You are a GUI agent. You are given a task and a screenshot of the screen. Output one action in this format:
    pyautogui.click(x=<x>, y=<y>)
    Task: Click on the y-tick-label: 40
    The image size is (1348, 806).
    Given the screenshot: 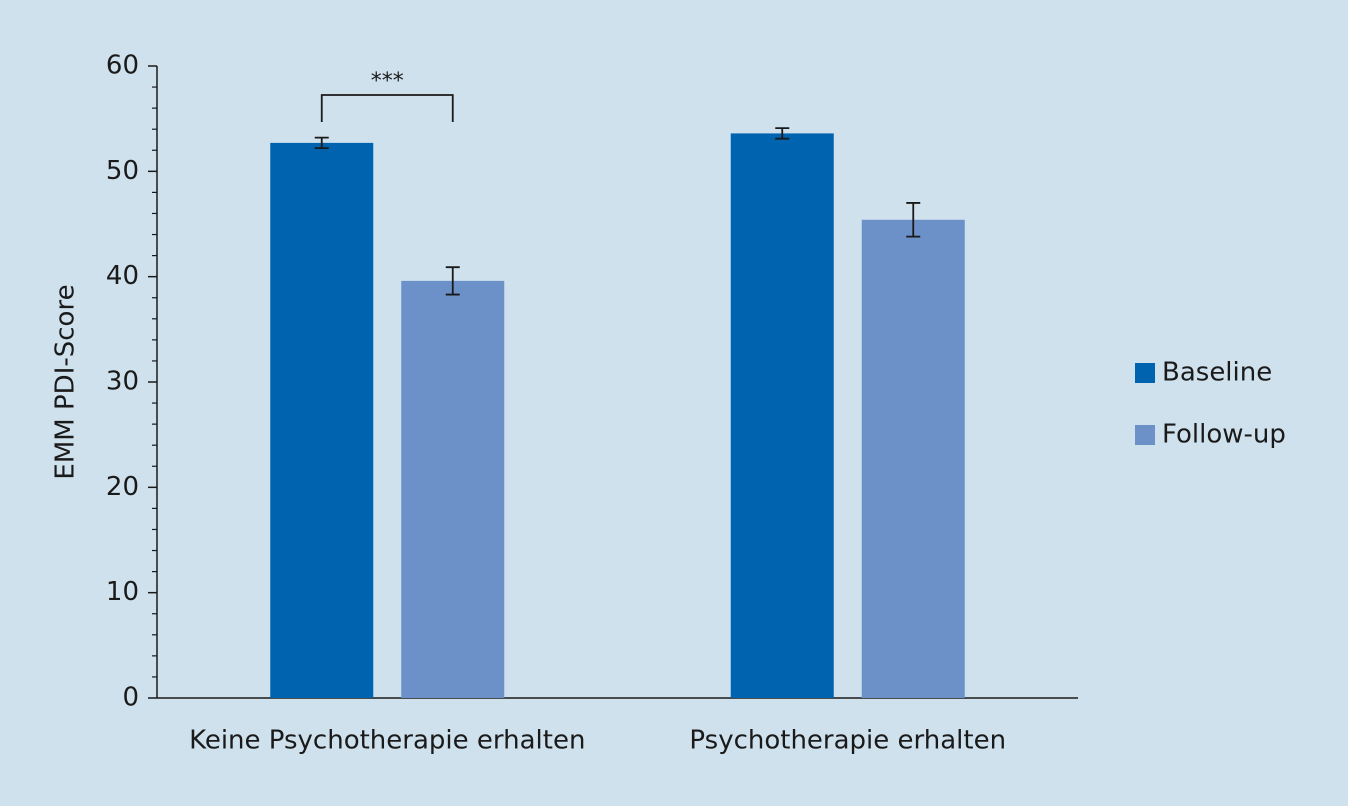 What is the action you would take?
    pyautogui.click(x=122, y=276)
    